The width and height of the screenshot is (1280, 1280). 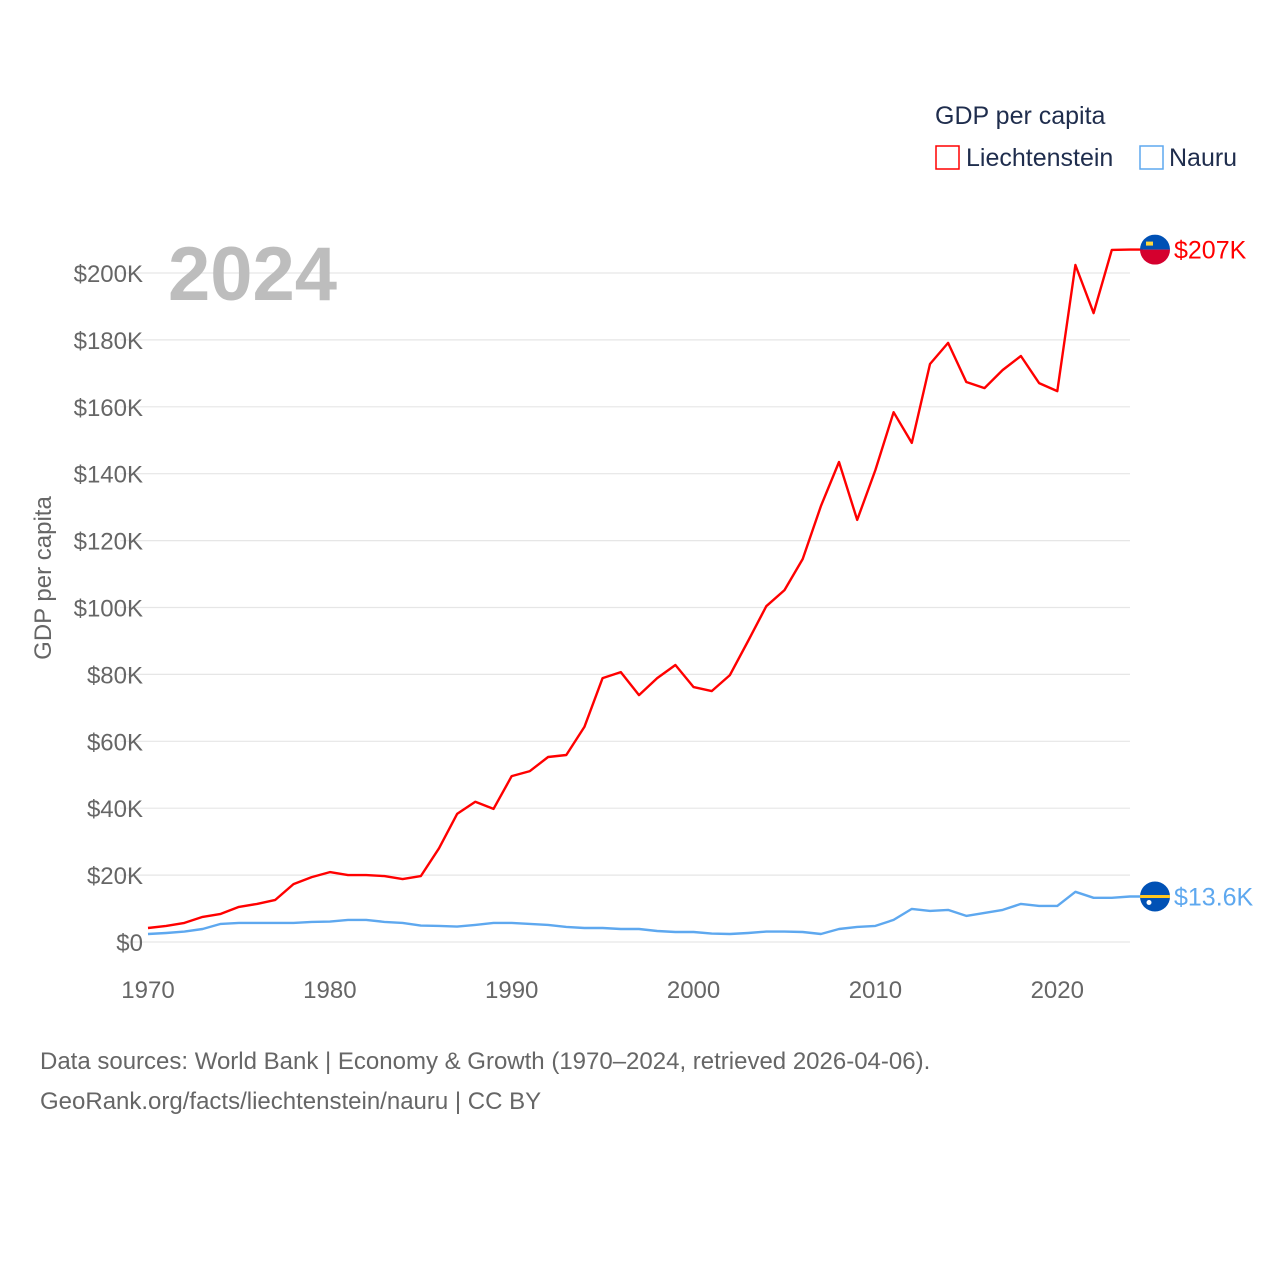 I want to click on y-tick-label: $100K, so click(x=108, y=609).